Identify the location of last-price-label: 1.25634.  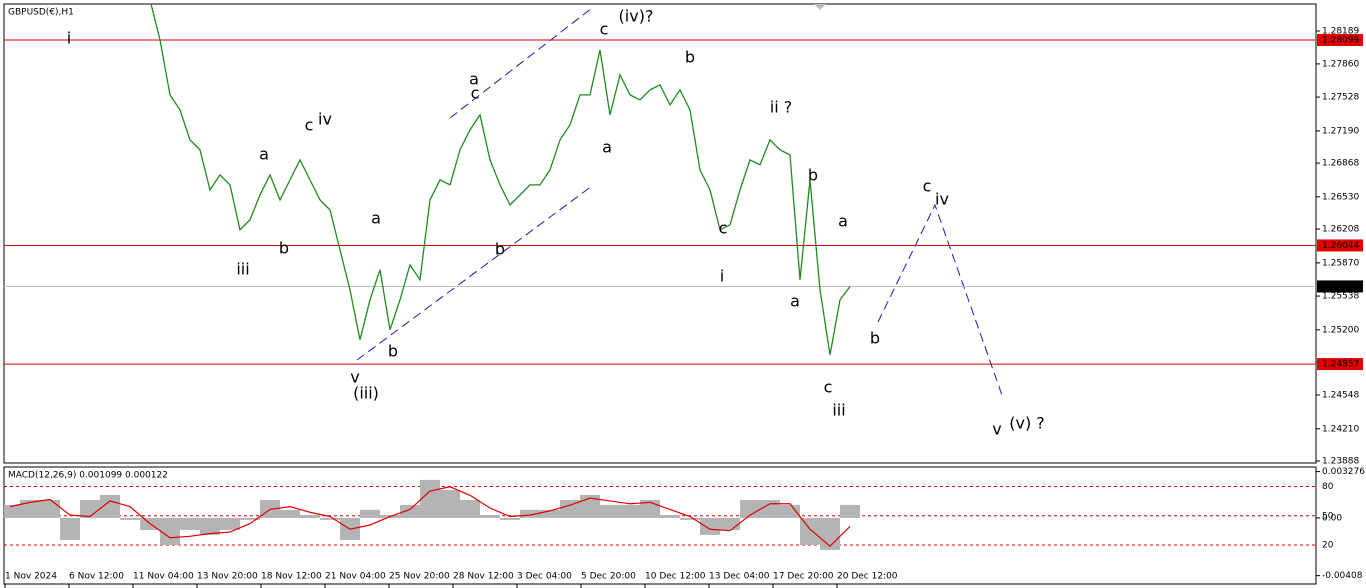
(1340, 287).